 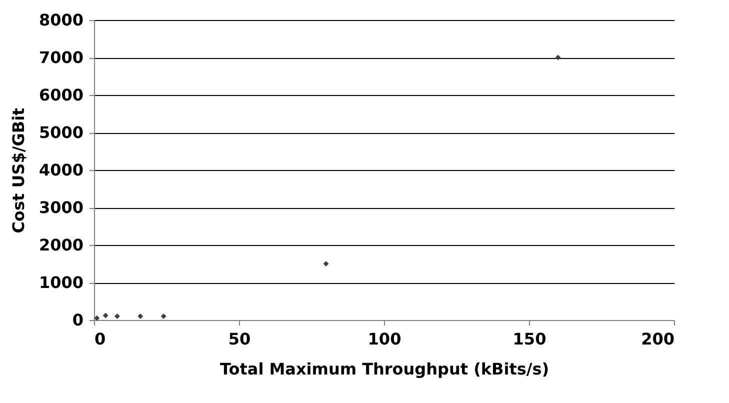 What do you see at coordinates (61, 95) in the screenshot?
I see `y-tick-label: 6000` at bounding box center [61, 95].